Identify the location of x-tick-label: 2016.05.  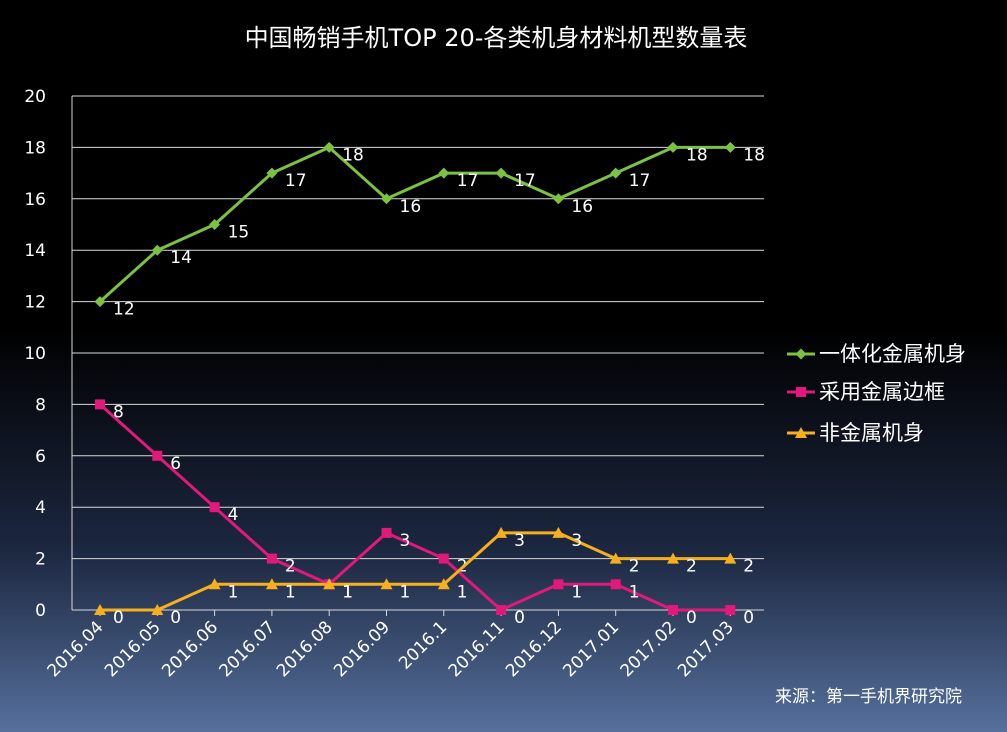
(133, 649).